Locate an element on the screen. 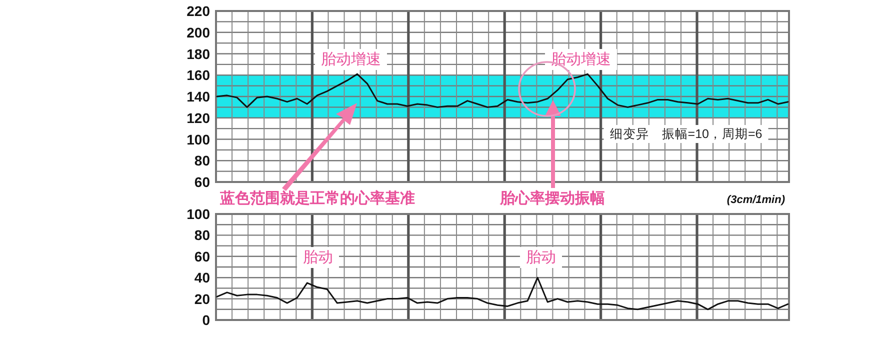 The height and width of the screenshot is (345, 893). y-tick-label: 180 is located at coordinates (198, 54).